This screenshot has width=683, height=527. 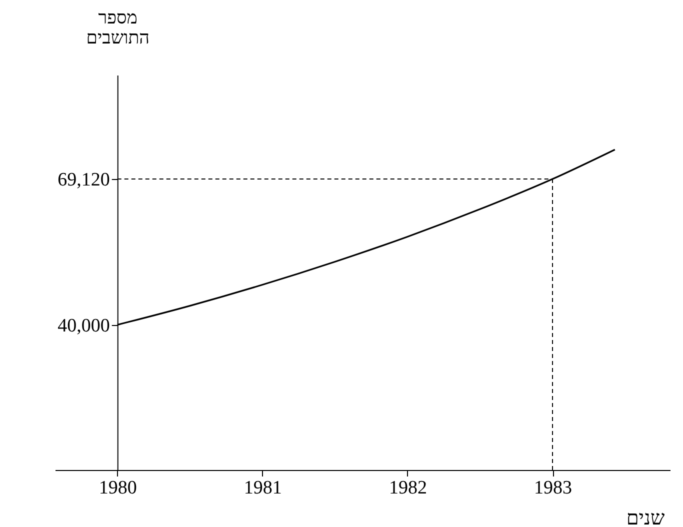 What do you see at coordinates (553, 488) in the screenshot?
I see `x-tick-label: 1983` at bounding box center [553, 488].